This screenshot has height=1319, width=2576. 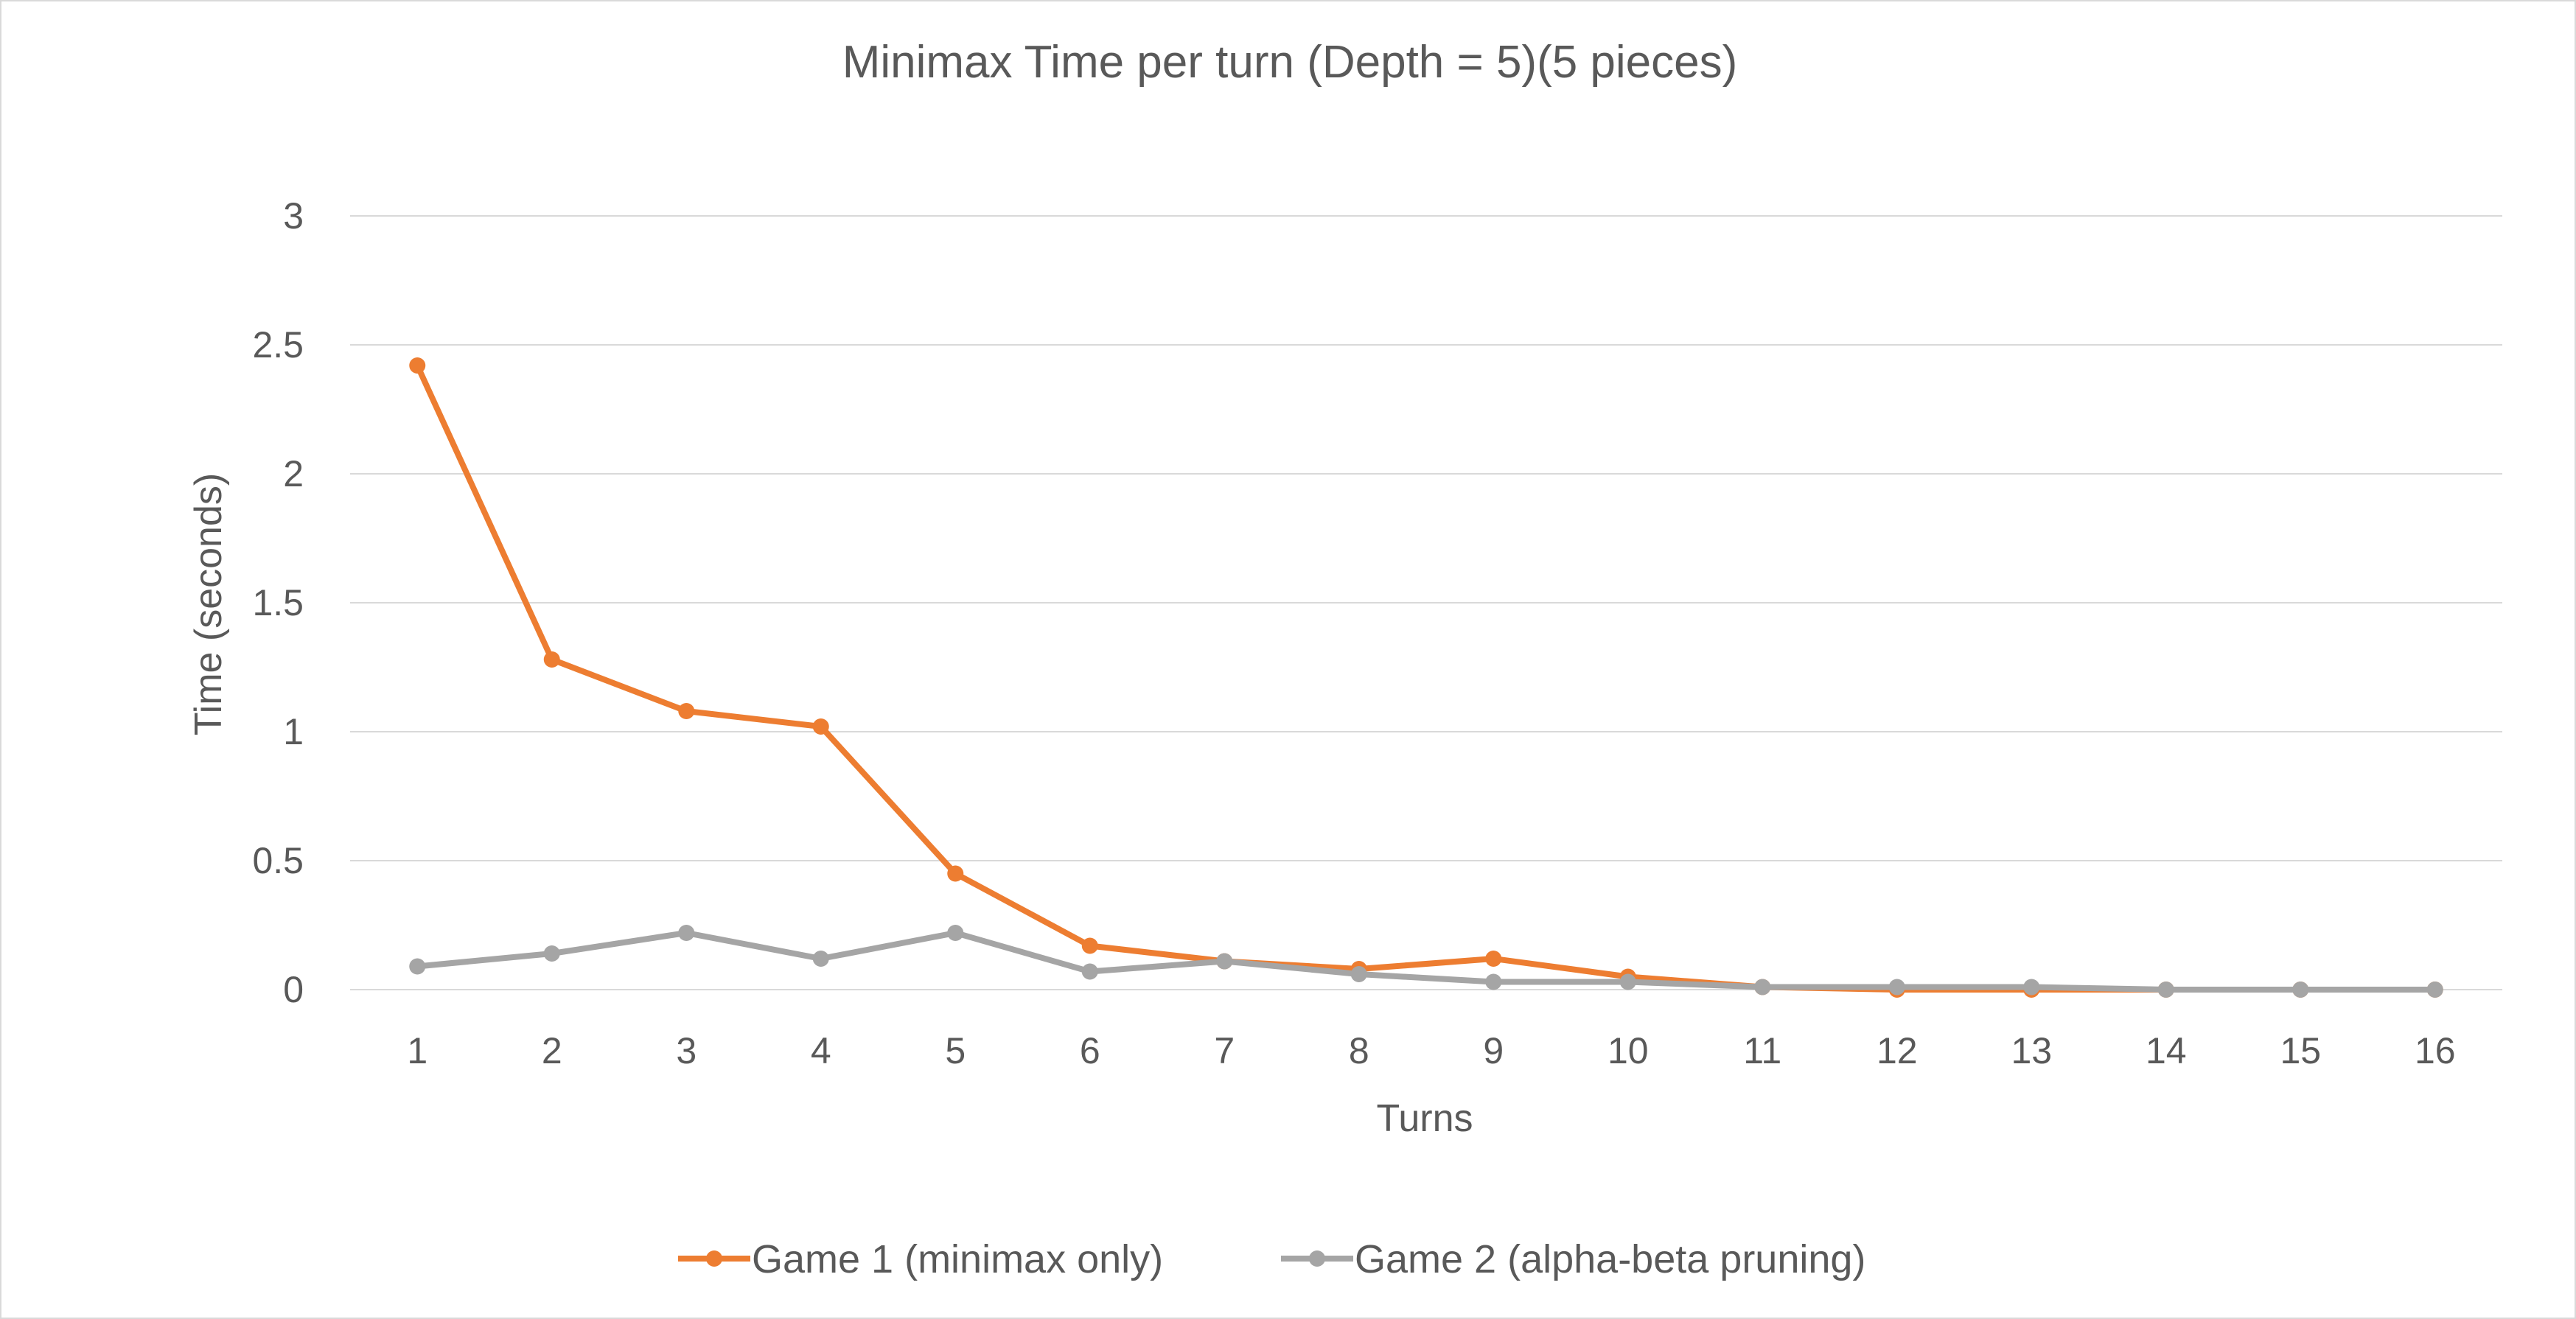 I want to click on x-tick-label: 1, so click(x=417, y=1050).